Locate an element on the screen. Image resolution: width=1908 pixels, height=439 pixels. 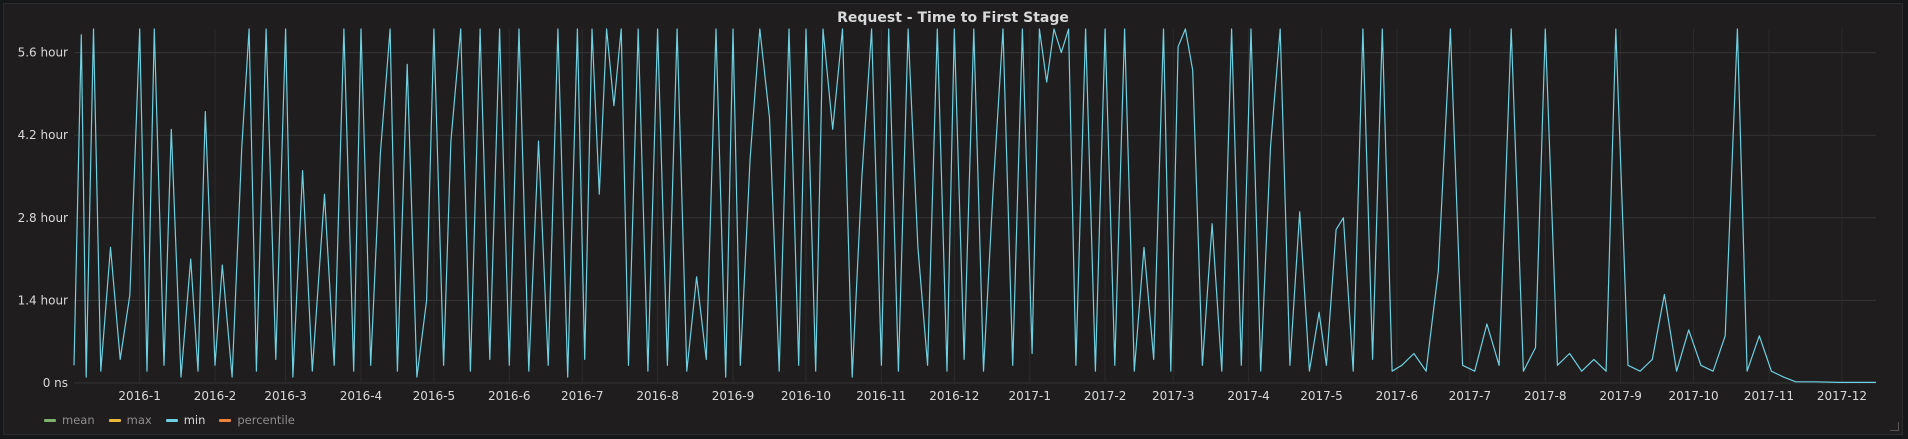
legend-item-percentile: percentile is located at coordinates (257, 420).